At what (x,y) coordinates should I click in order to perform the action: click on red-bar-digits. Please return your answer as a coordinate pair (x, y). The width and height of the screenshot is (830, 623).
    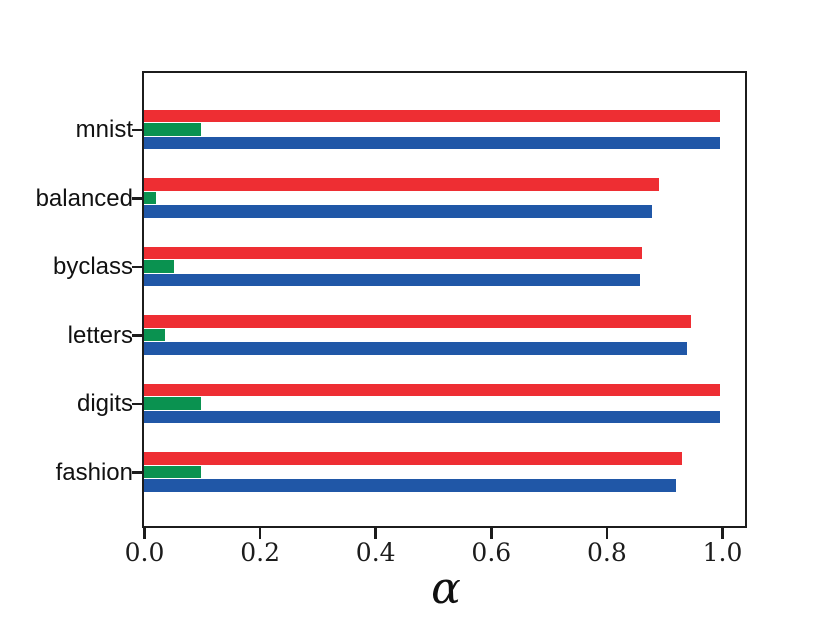
    Looking at the image, I should click on (432, 390).